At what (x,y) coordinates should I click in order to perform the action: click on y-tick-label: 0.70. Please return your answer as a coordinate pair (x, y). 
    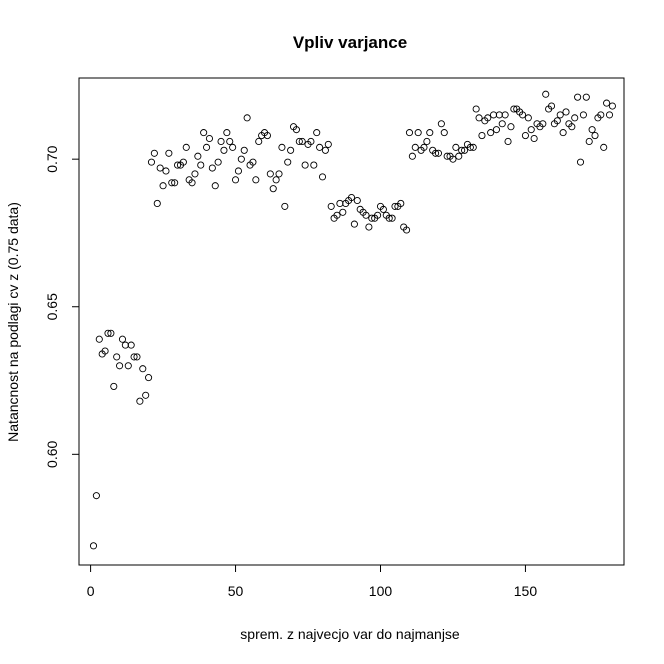
    Looking at the image, I should click on (52, 158).